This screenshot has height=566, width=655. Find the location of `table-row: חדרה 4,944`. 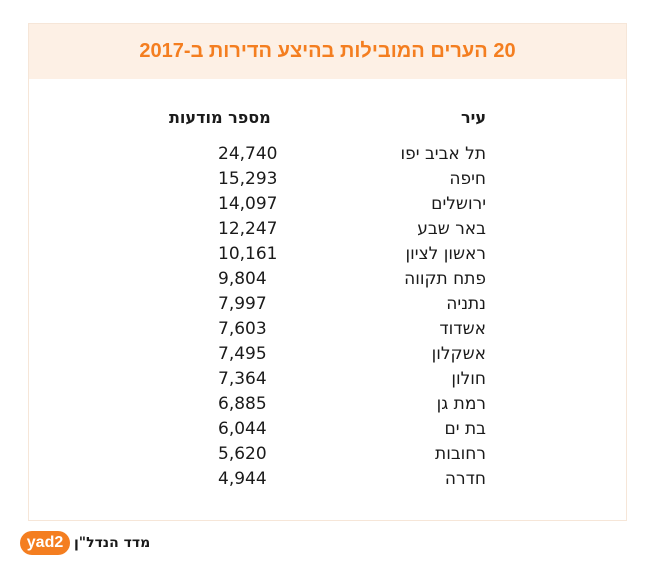

table-row: חדרה 4,944 is located at coordinates (327, 481).